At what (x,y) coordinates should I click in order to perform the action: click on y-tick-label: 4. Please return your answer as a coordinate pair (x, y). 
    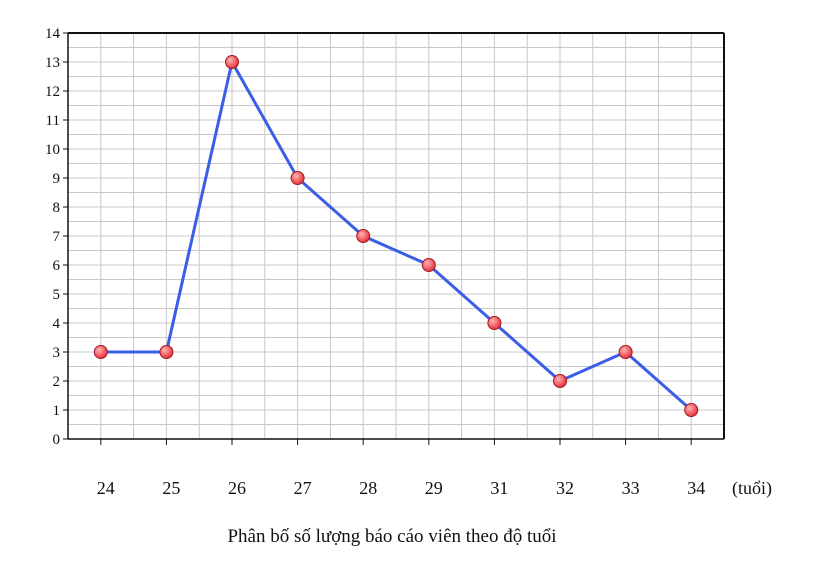
    Looking at the image, I should click on (57, 324).